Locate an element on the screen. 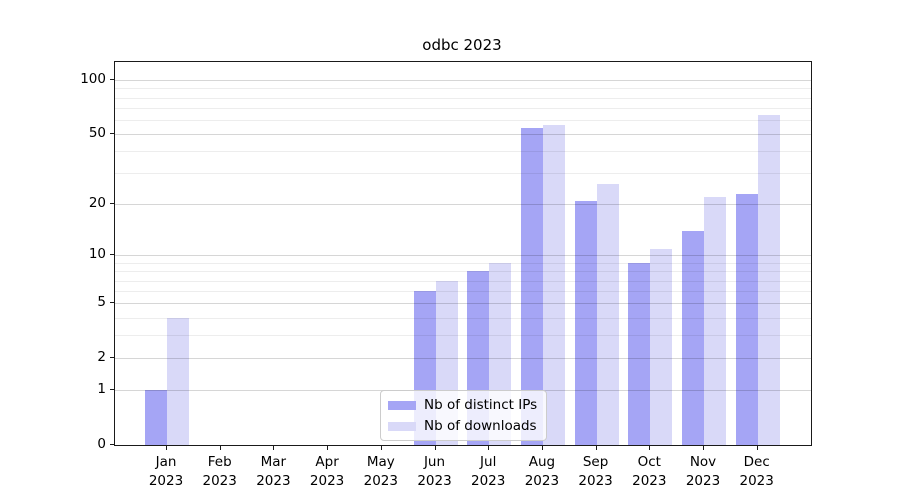 This screenshot has width=900, height=500. x-tick-aug is located at coordinates (542, 448).